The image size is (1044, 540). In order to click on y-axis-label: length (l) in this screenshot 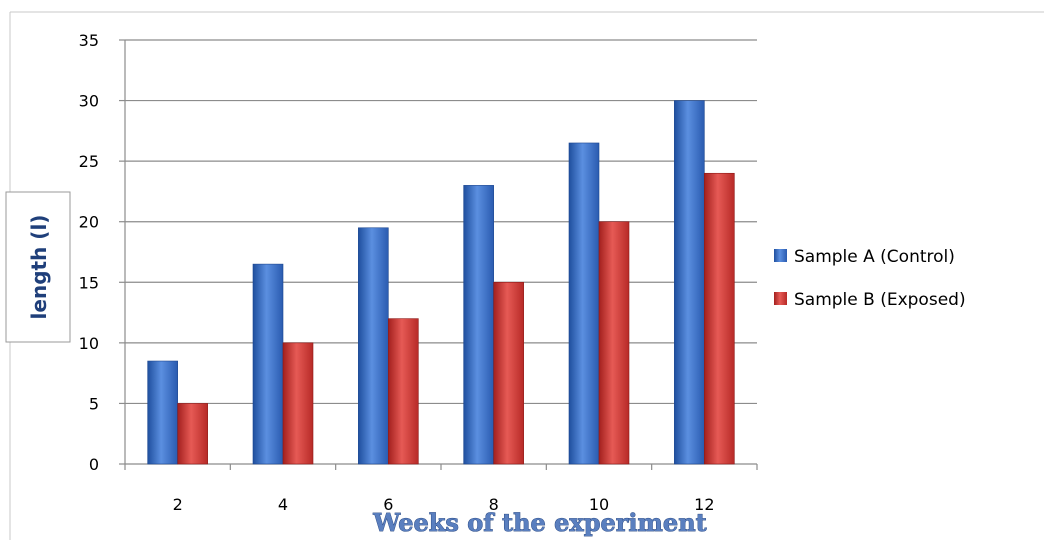, I will do `click(39, 267)`.